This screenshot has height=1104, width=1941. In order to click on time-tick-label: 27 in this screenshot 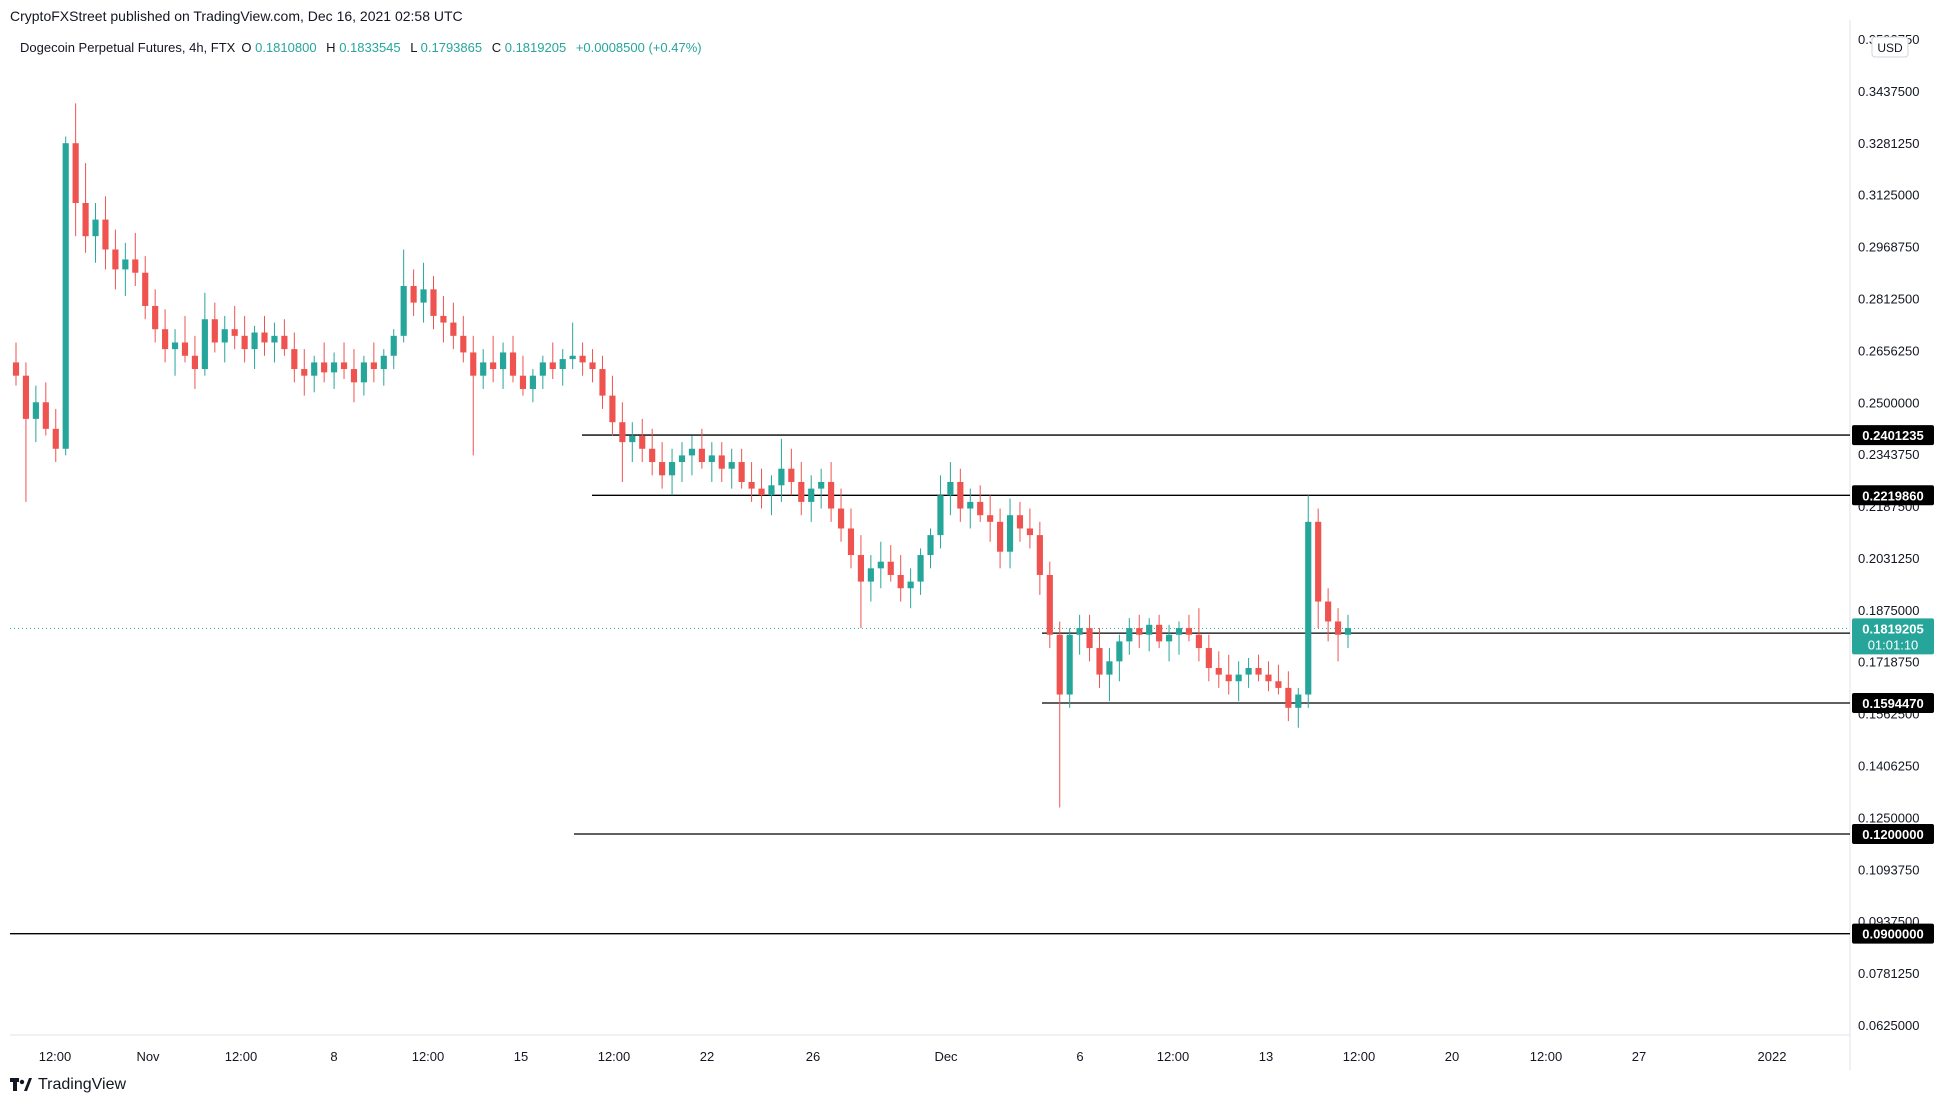, I will do `click(1639, 1056)`.